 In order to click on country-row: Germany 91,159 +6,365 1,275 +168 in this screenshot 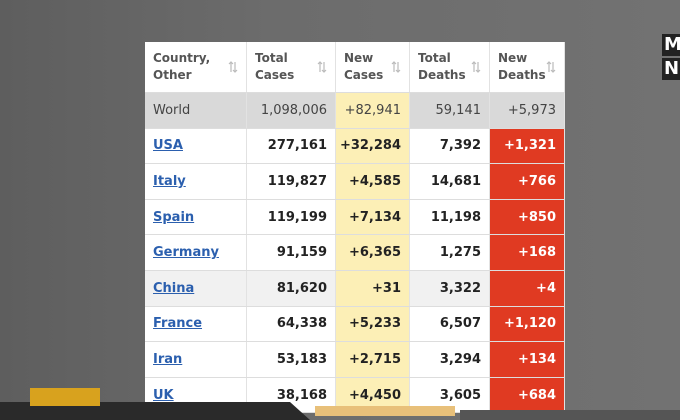, I will do `click(355, 253)`.